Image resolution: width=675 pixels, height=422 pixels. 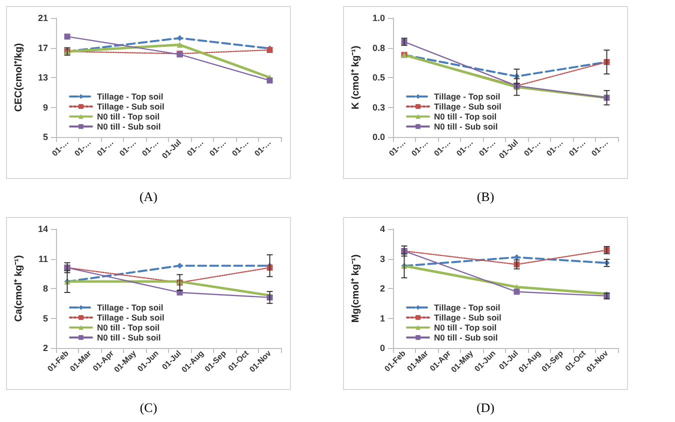 I want to click on y-tick-label: 3, so click(x=382, y=259).